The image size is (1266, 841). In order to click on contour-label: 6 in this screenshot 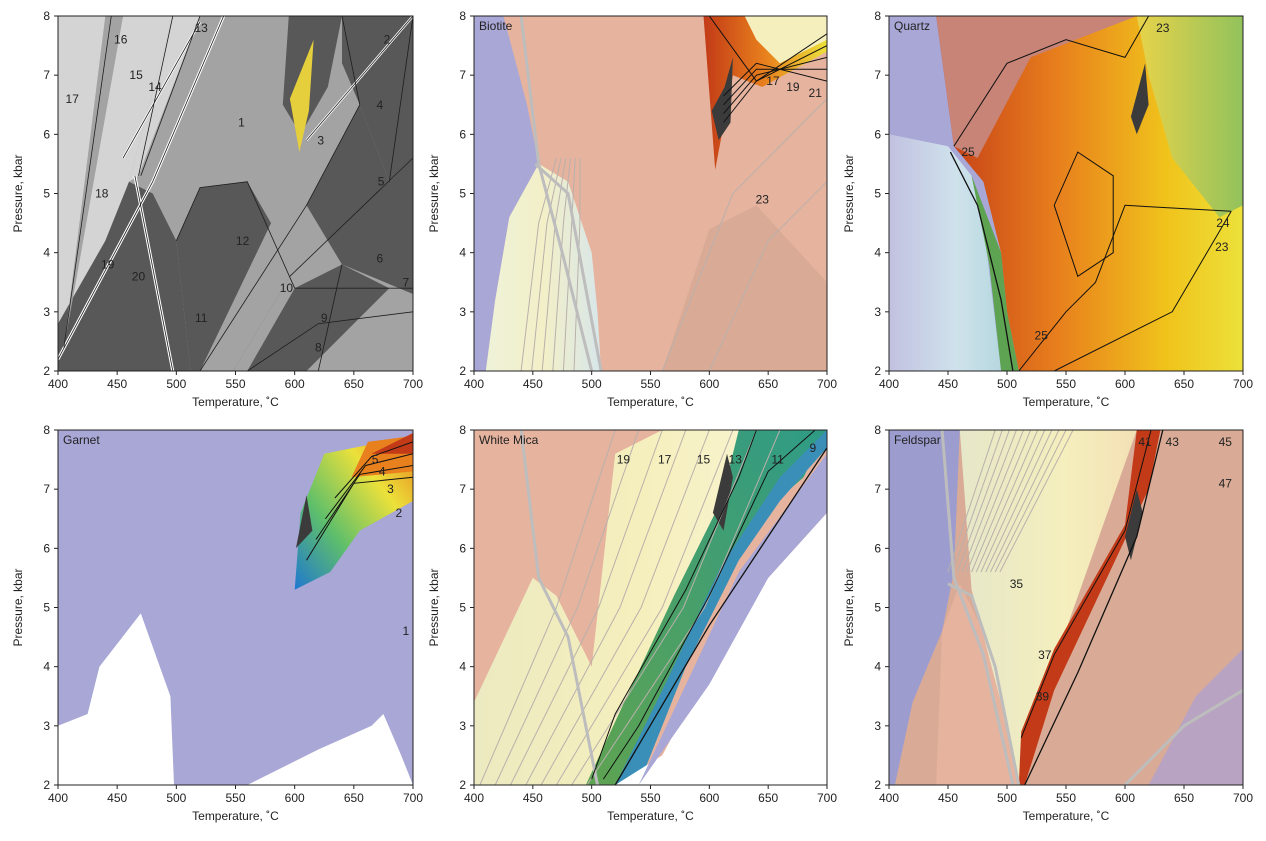, I will do `click(380, 259)`.